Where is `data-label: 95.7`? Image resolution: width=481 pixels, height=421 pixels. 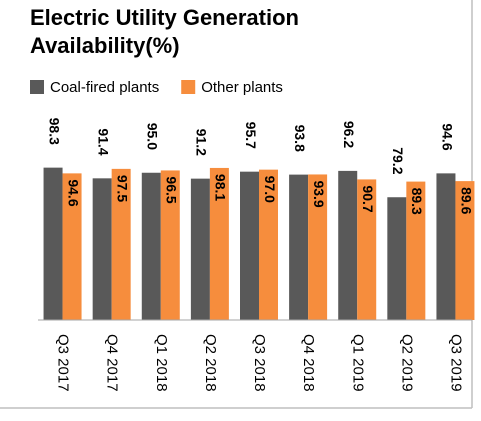 data-label: 95.7 is located at coordinates (251, 135).